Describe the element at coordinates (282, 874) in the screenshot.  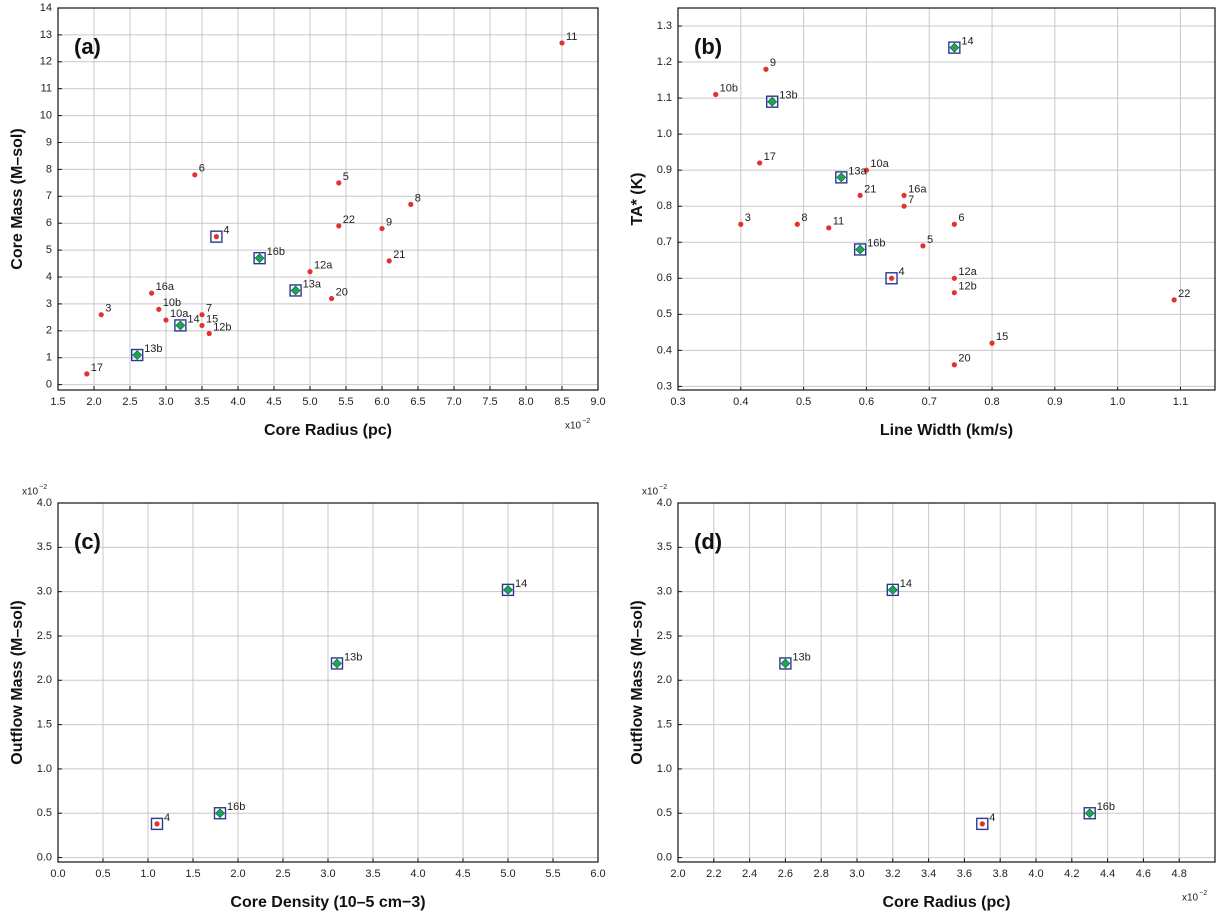
I see `x-tick-label: 2.5` at that location.